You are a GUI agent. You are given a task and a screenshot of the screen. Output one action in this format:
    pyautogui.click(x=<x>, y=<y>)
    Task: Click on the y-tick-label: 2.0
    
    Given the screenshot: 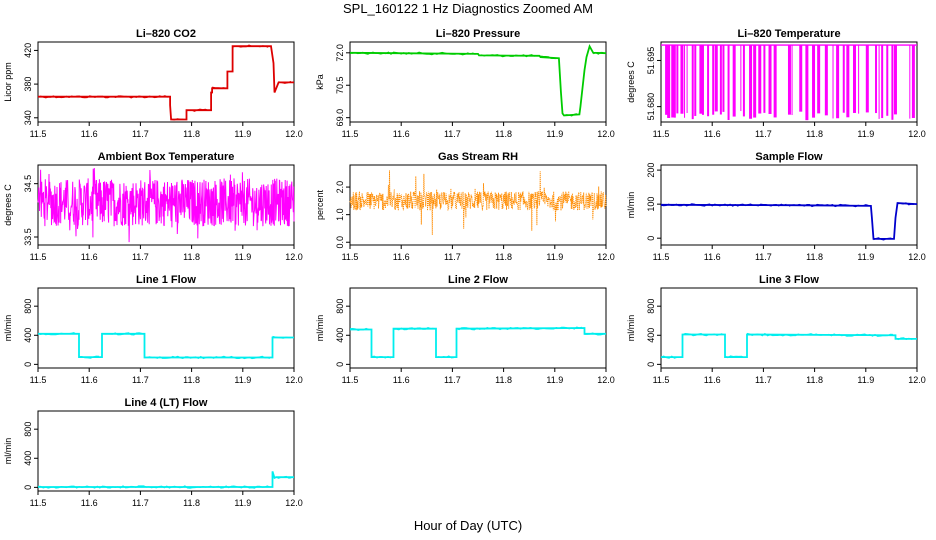 What is the action you would take?
    pyautogui.click(x=340, y=187)
    